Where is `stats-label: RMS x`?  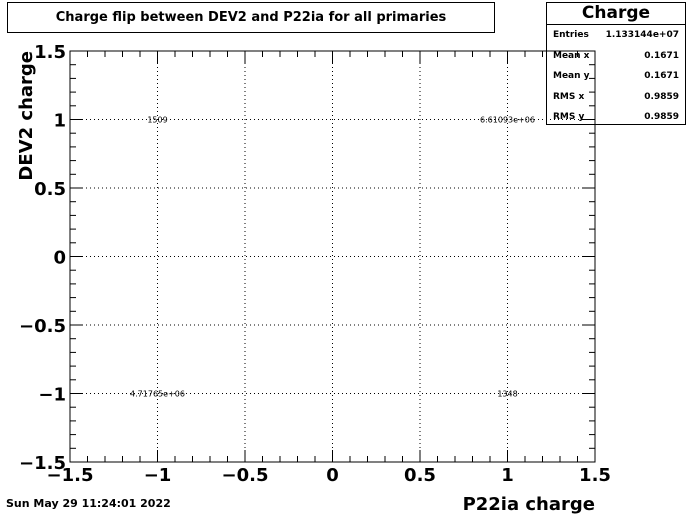
stats-label: RMS x is located at coordinates (569, 96).